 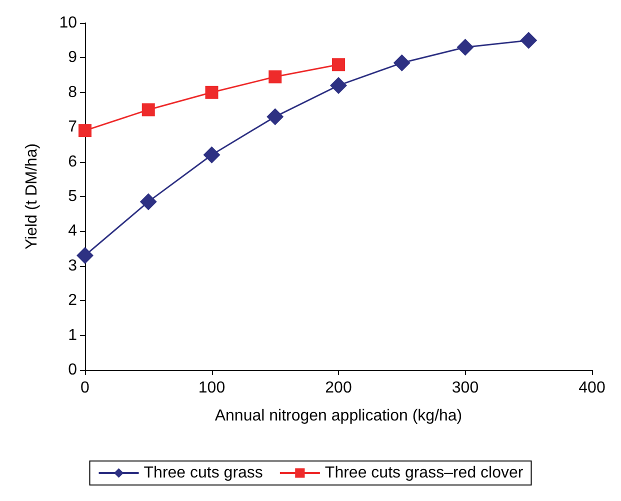 I want to click on y-tick-label: 8, so click(x=73, y=92).